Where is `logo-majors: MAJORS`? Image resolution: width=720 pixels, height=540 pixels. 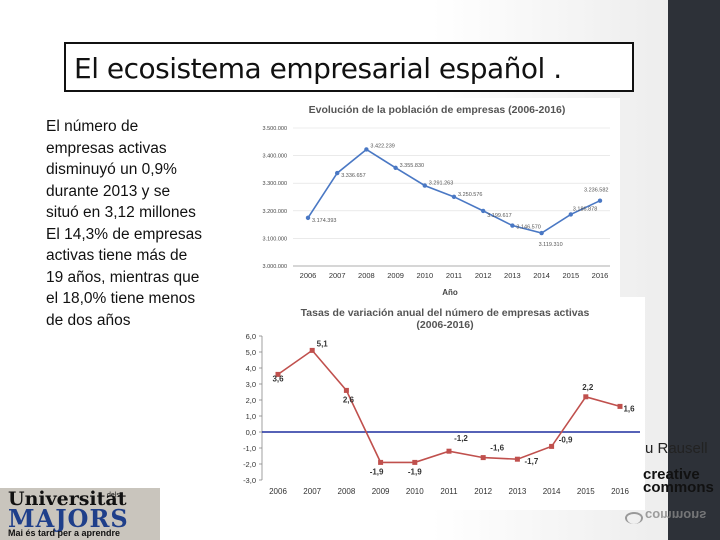 logo-majors: MAJORS is located at coordinates (68, 518).